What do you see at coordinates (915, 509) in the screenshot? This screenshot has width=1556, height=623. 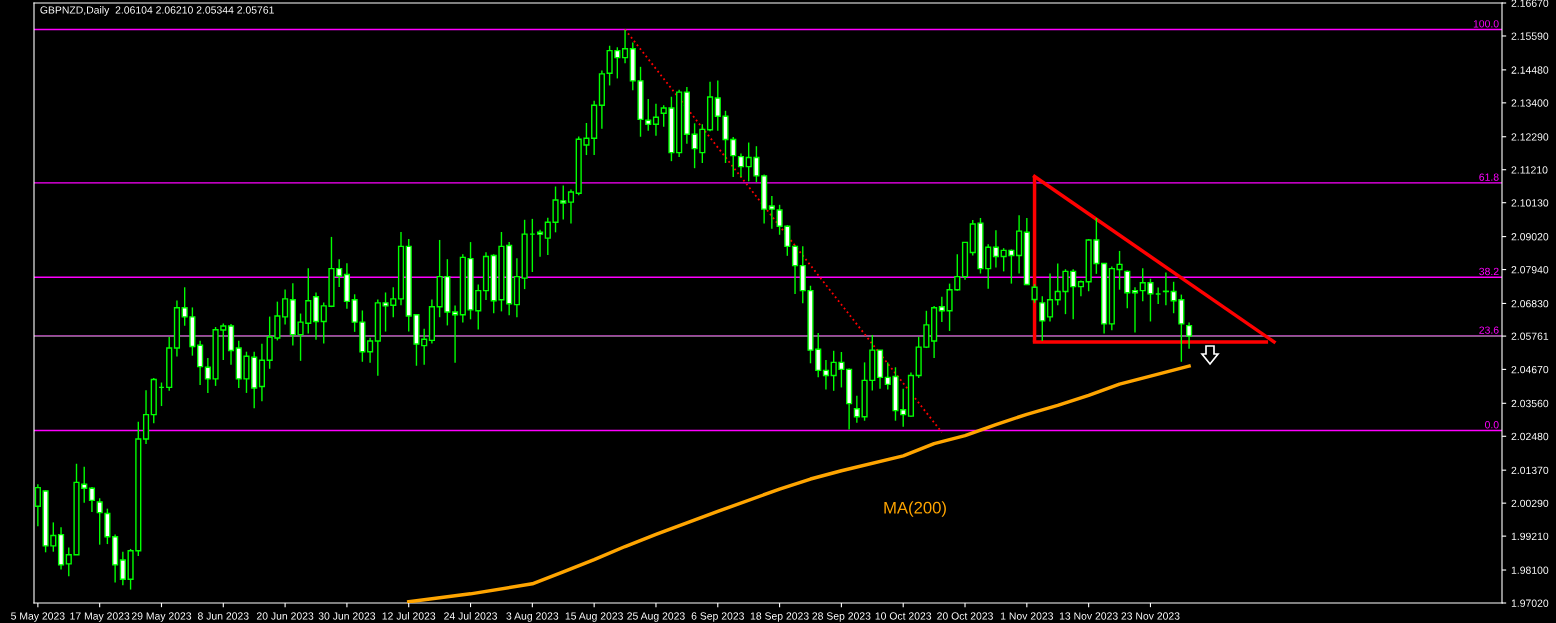 I see `text: MA(200)` at bounding box center [915, 509].